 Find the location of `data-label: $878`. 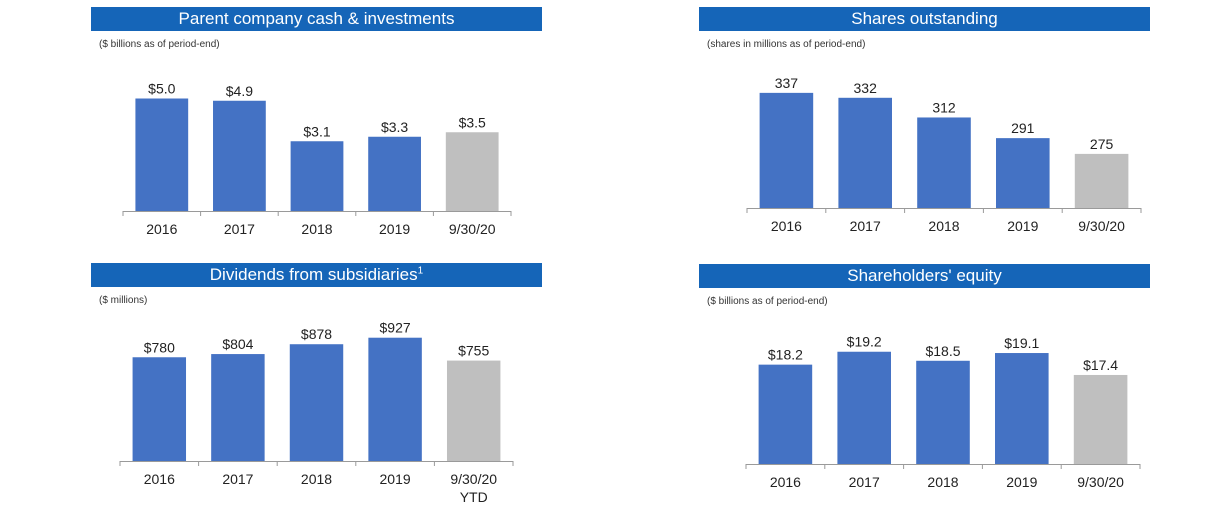

data-label: $878 is located at coordinates (316, 334).